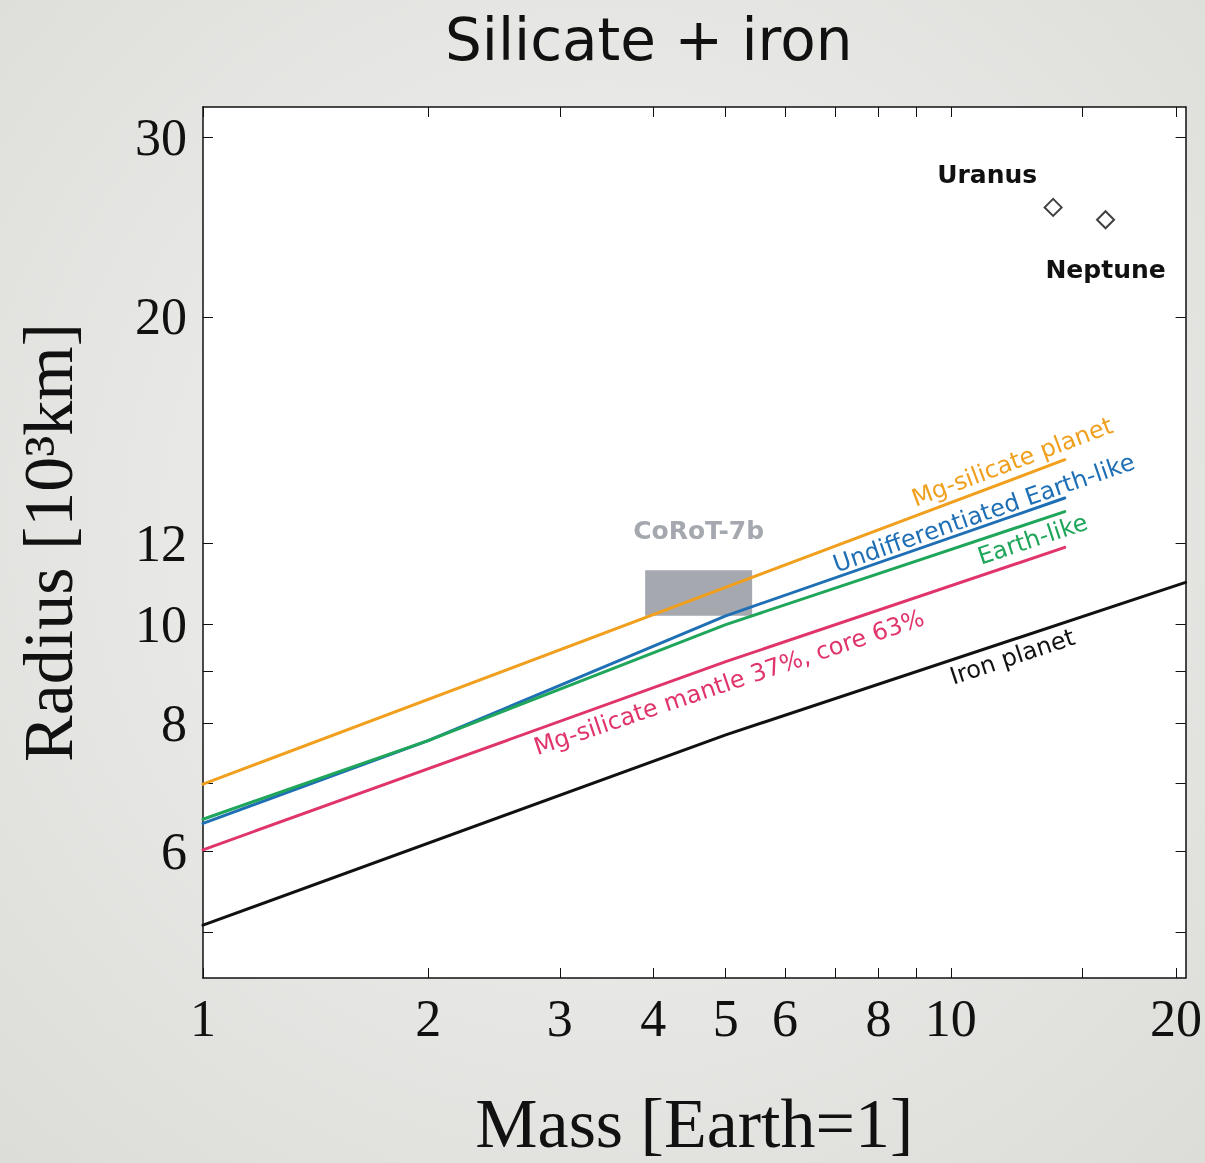  Describe the element at coordinates (950, 1018) in the screenshot. I see `x-tick-label: 10` at that location.